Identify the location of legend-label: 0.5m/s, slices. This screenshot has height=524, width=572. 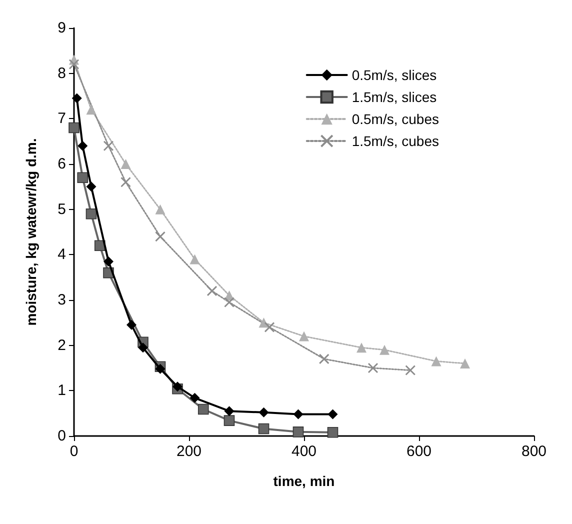
(394, 75).